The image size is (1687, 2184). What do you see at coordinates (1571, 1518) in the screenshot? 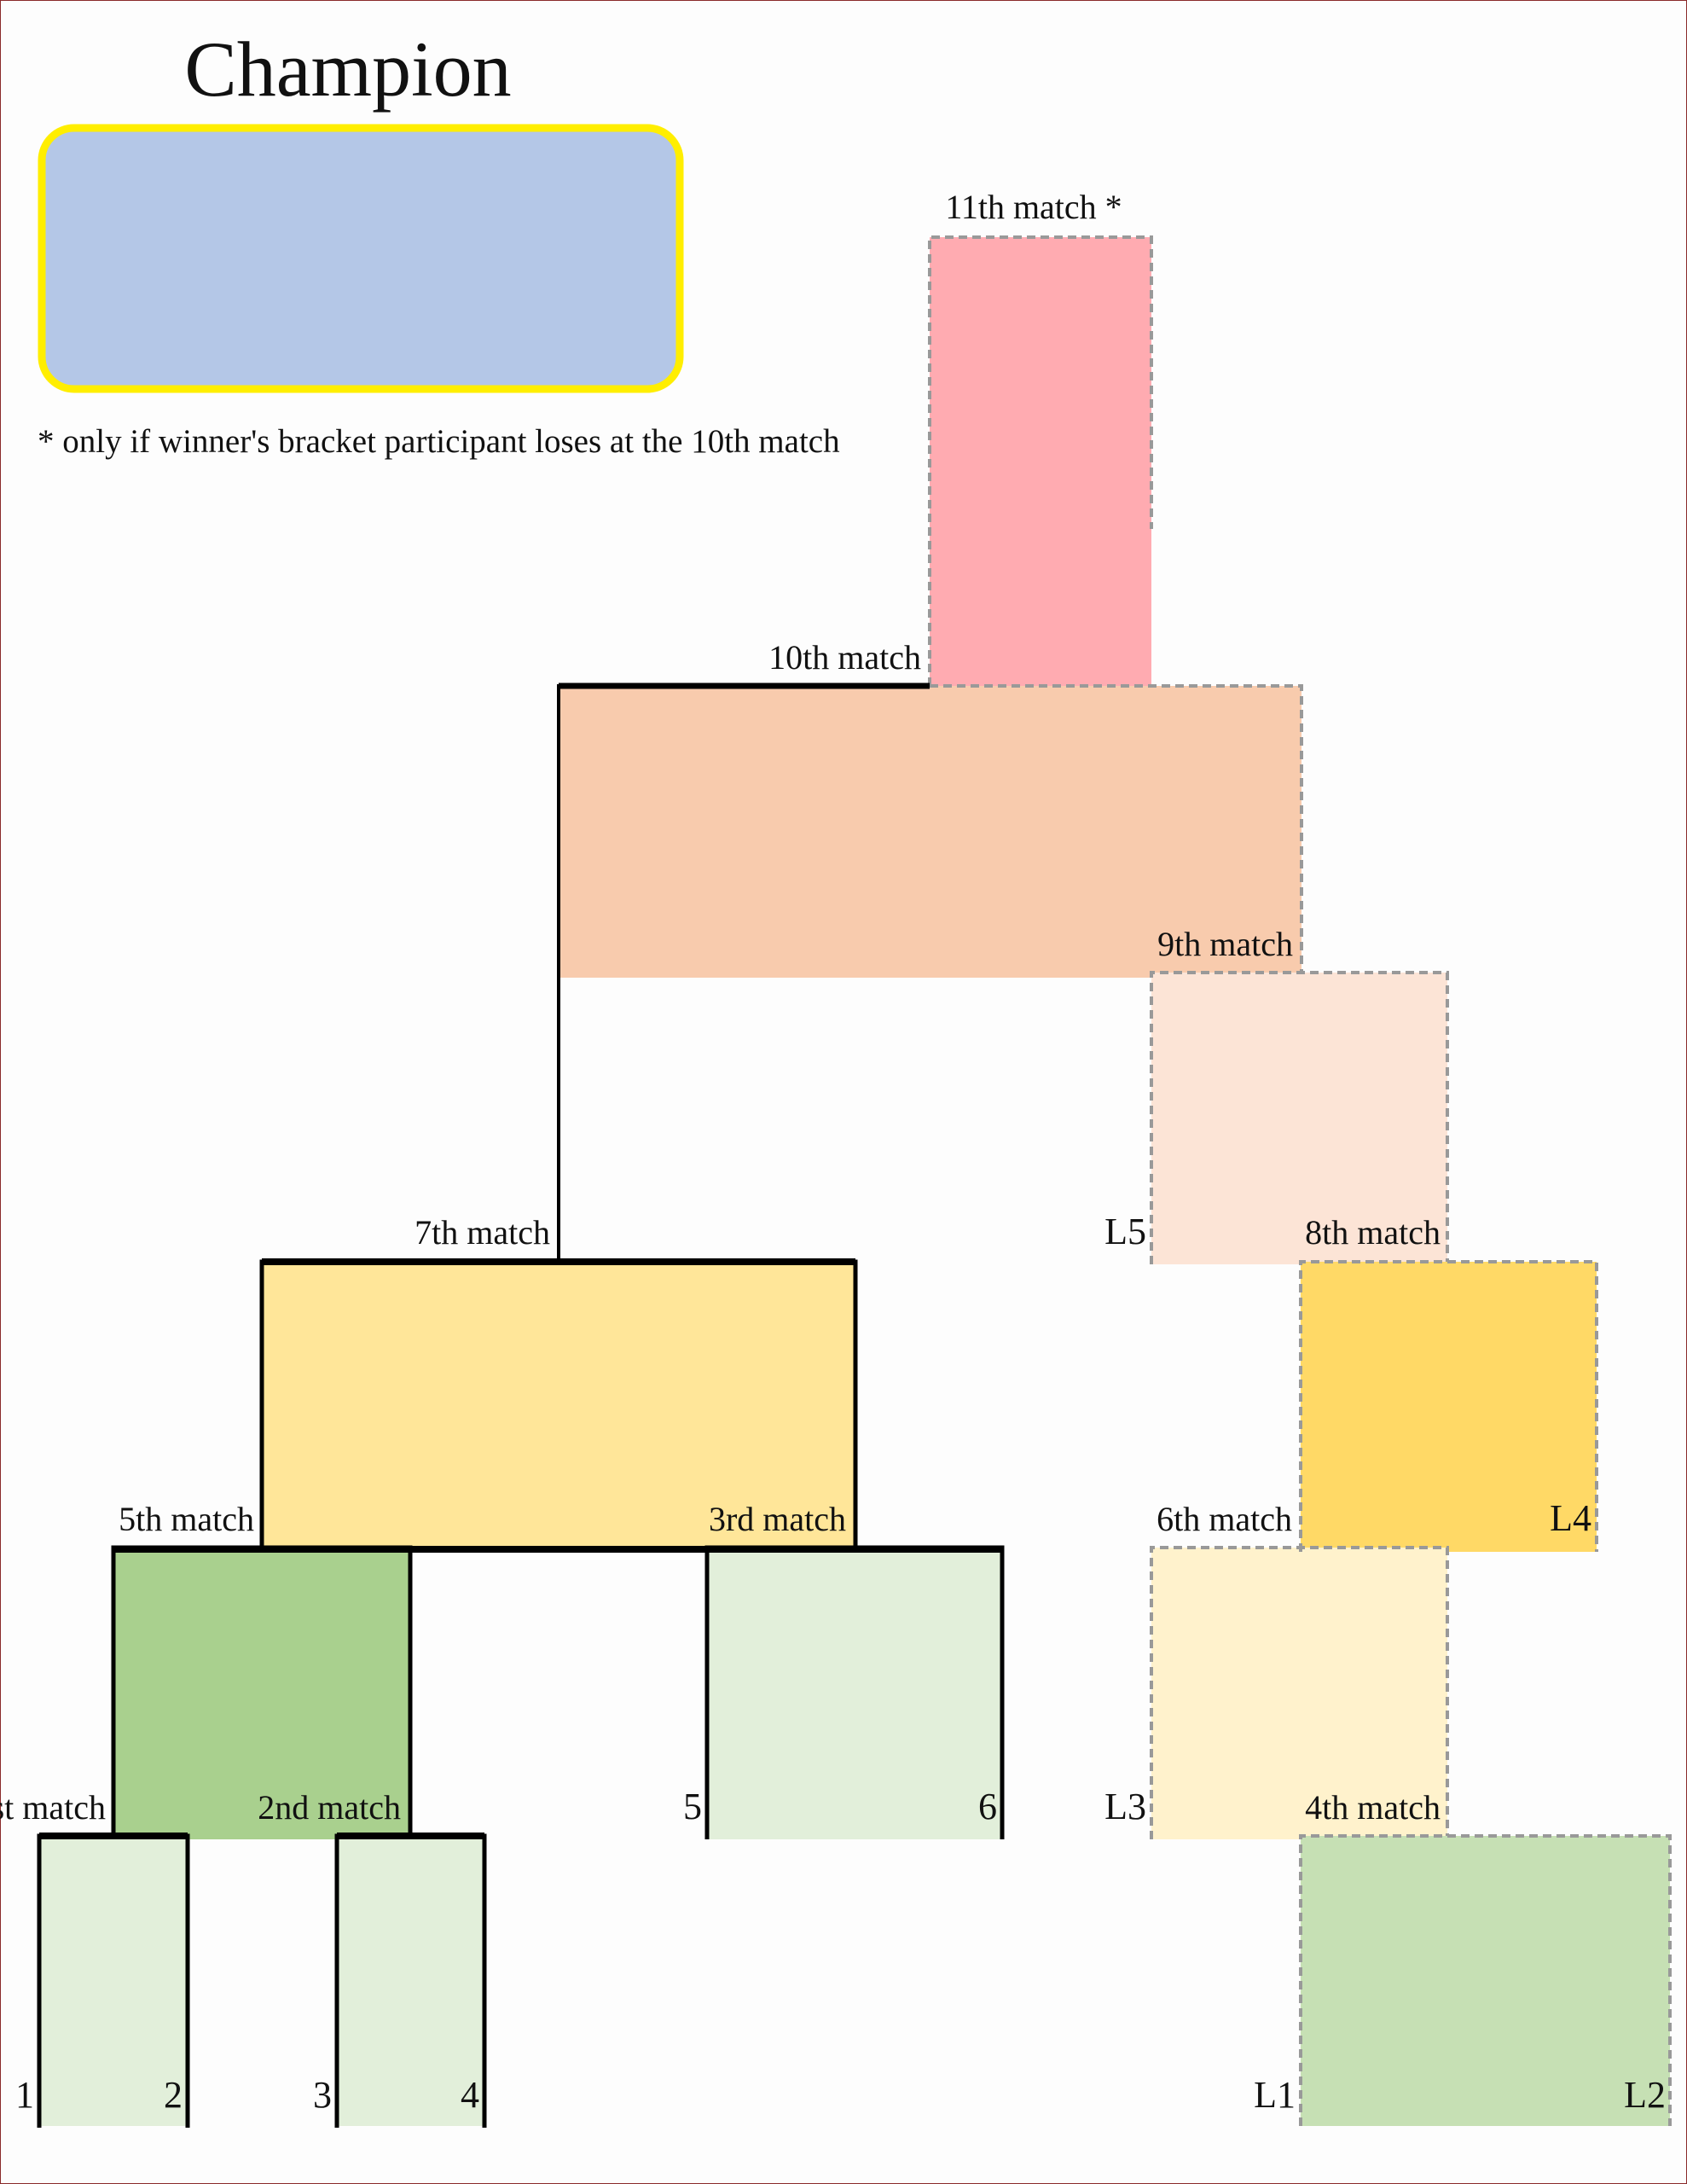
I see `slot-l4: L4` at bounding box center [1571, 1518].